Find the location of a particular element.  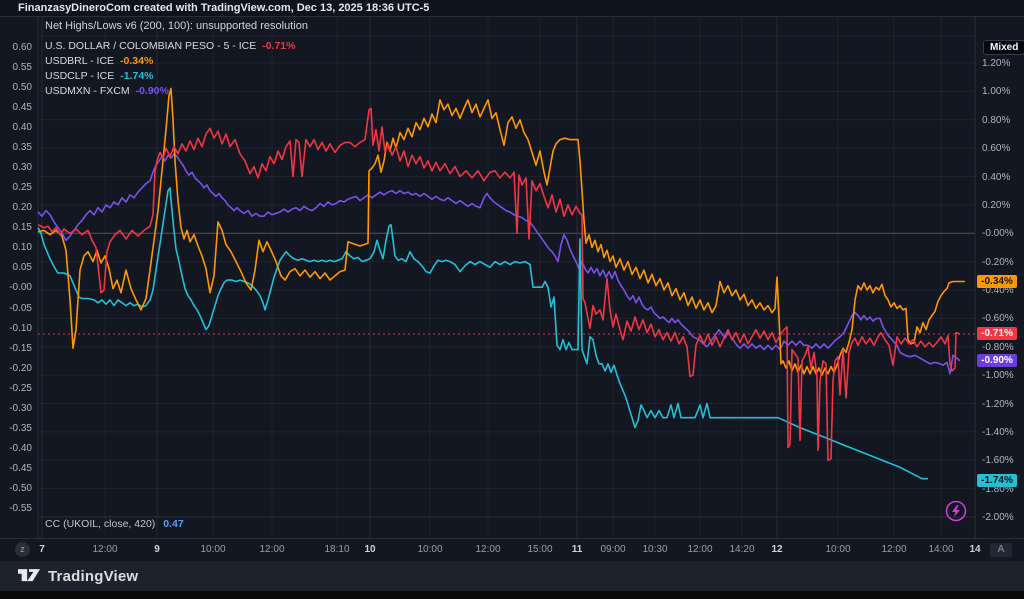

mixed-scale-button: Mixed is located at coordinates (1003, 47).